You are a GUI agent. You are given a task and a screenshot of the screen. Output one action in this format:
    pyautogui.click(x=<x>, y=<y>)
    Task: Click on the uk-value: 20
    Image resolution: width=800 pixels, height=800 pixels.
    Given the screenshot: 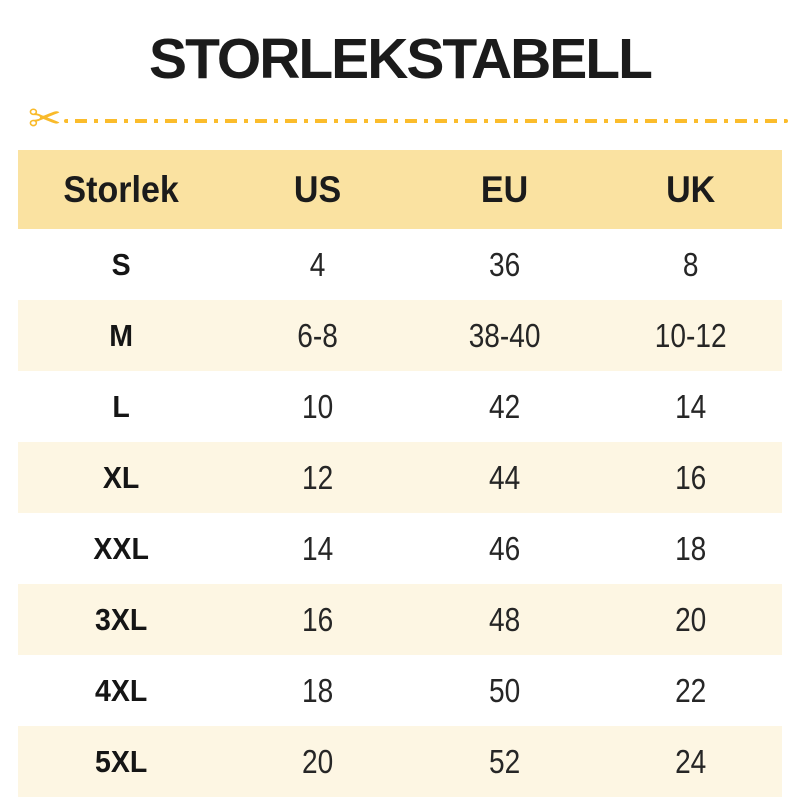 What is the action you would take?
    pyautogui.click(x=690, y=619)
    